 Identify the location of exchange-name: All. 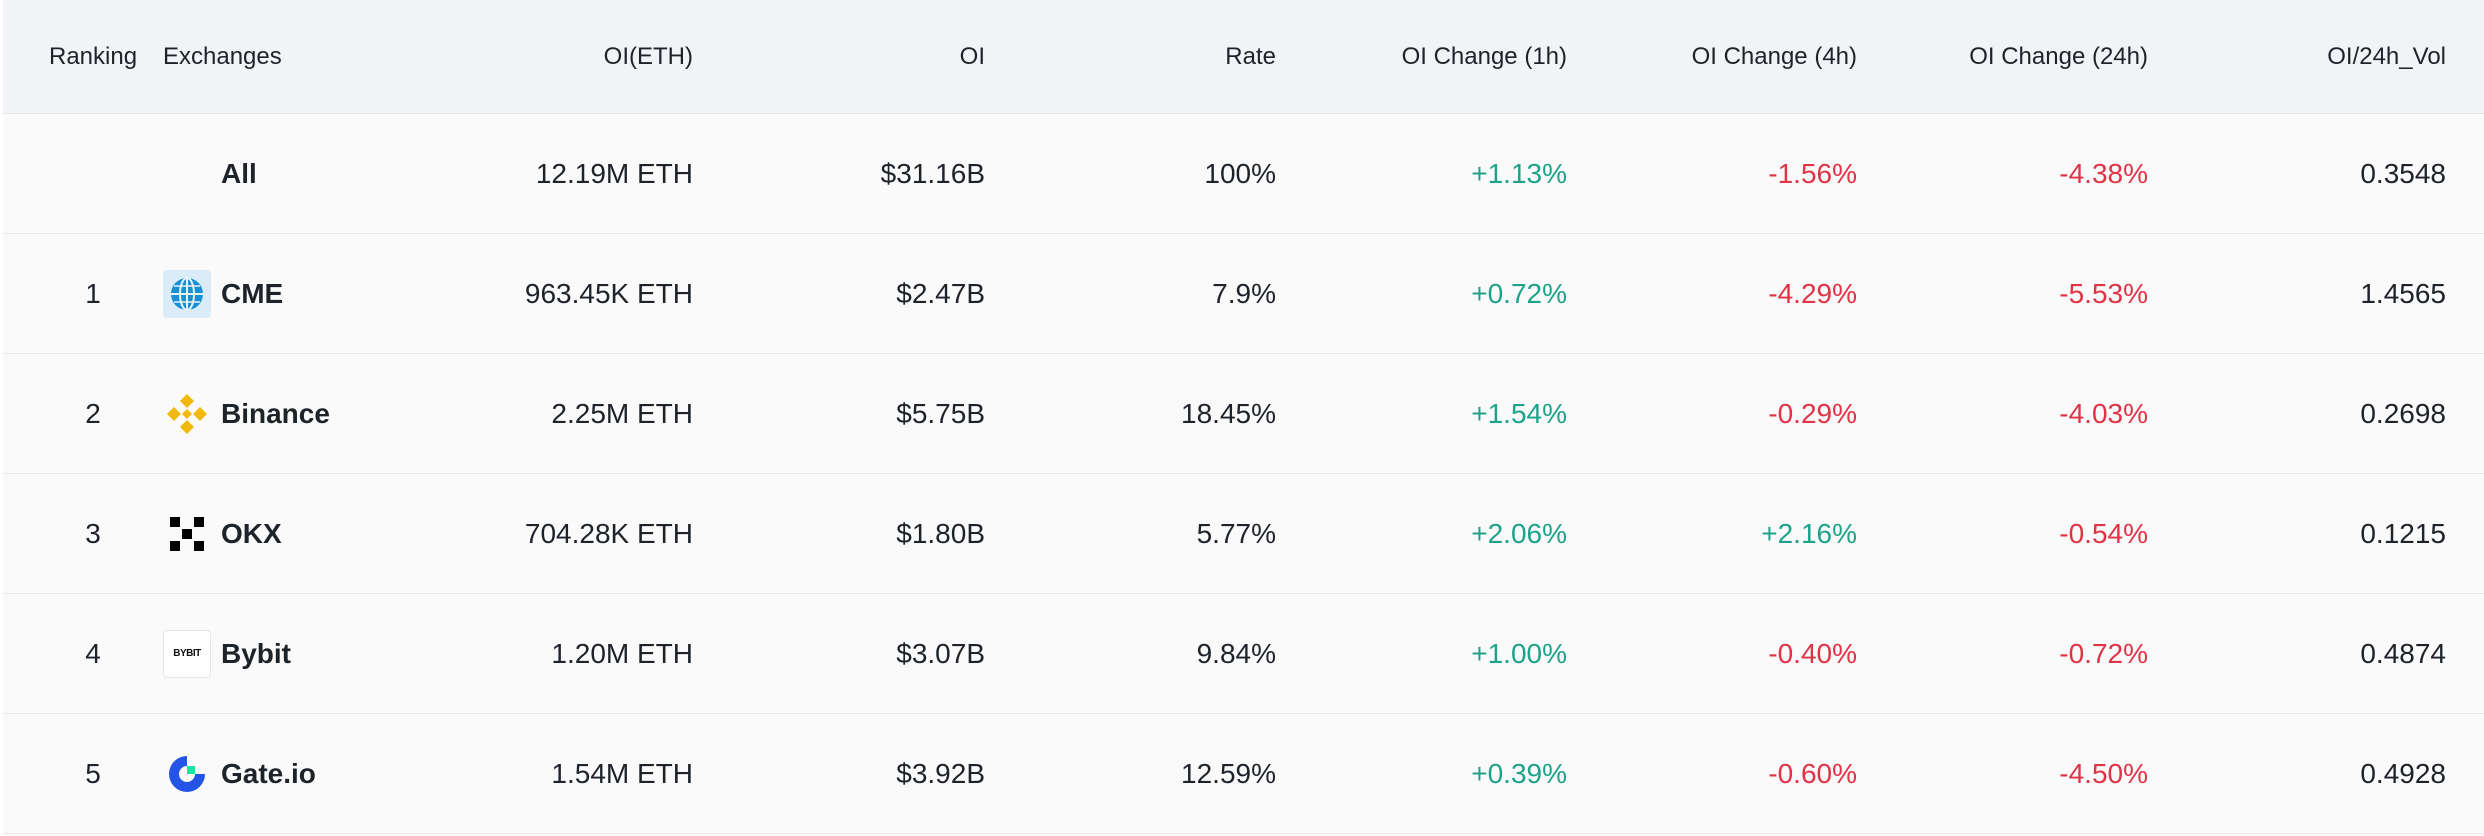
(239, 173).